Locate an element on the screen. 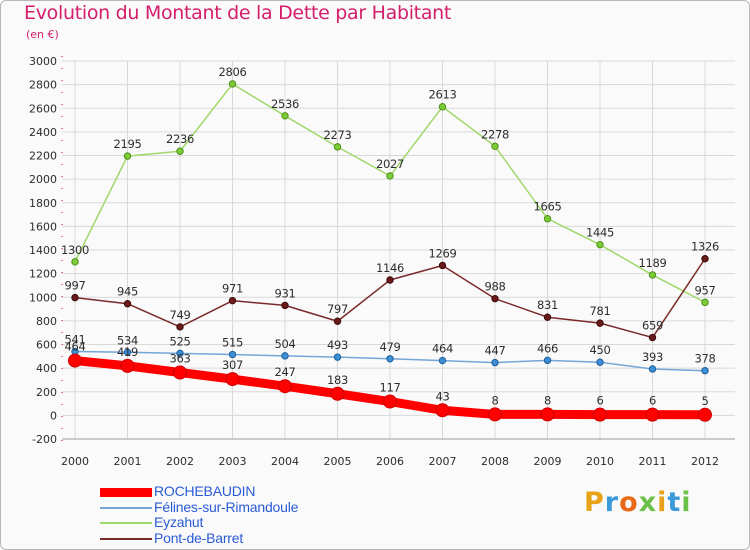 This screenshot has width=750, height=550. data-label: 988 is located at coordinates (494, 287).